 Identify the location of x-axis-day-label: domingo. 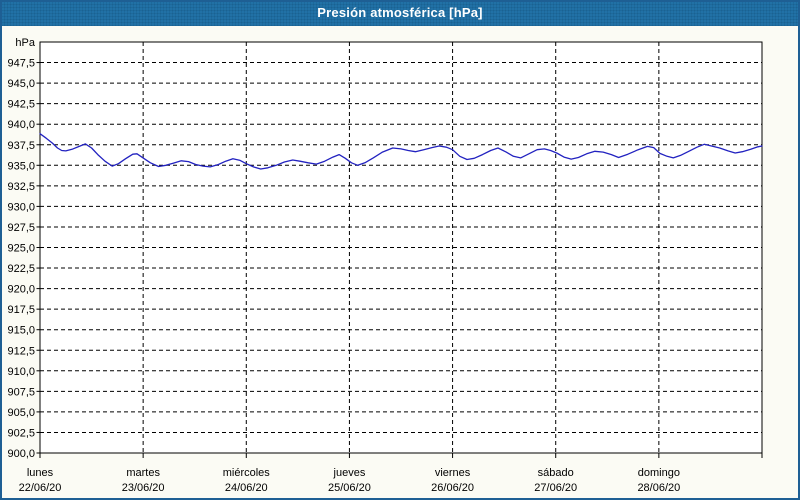
(659, 473).